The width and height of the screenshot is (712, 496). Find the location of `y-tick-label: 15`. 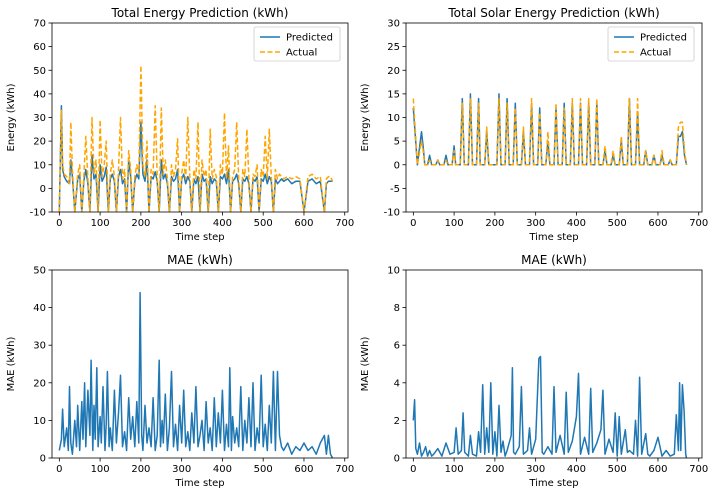

y-tick-label: 15 is located at coordinates (393, 94).